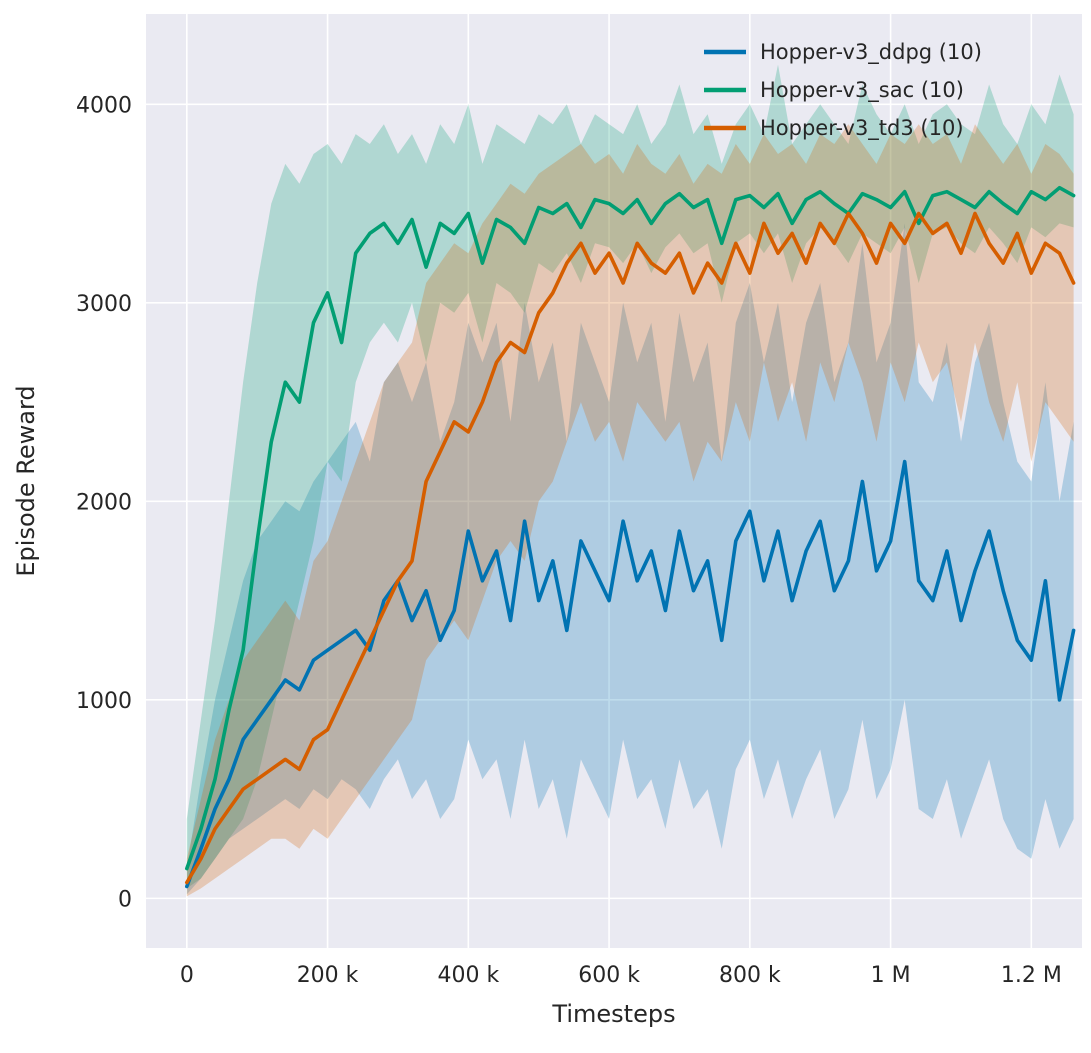  What do you see at coordinates (862, 90) in the screenshot?
I see `legend-label-sac: Hopper-v3_sac (10)` at bounding box center [862, 90].